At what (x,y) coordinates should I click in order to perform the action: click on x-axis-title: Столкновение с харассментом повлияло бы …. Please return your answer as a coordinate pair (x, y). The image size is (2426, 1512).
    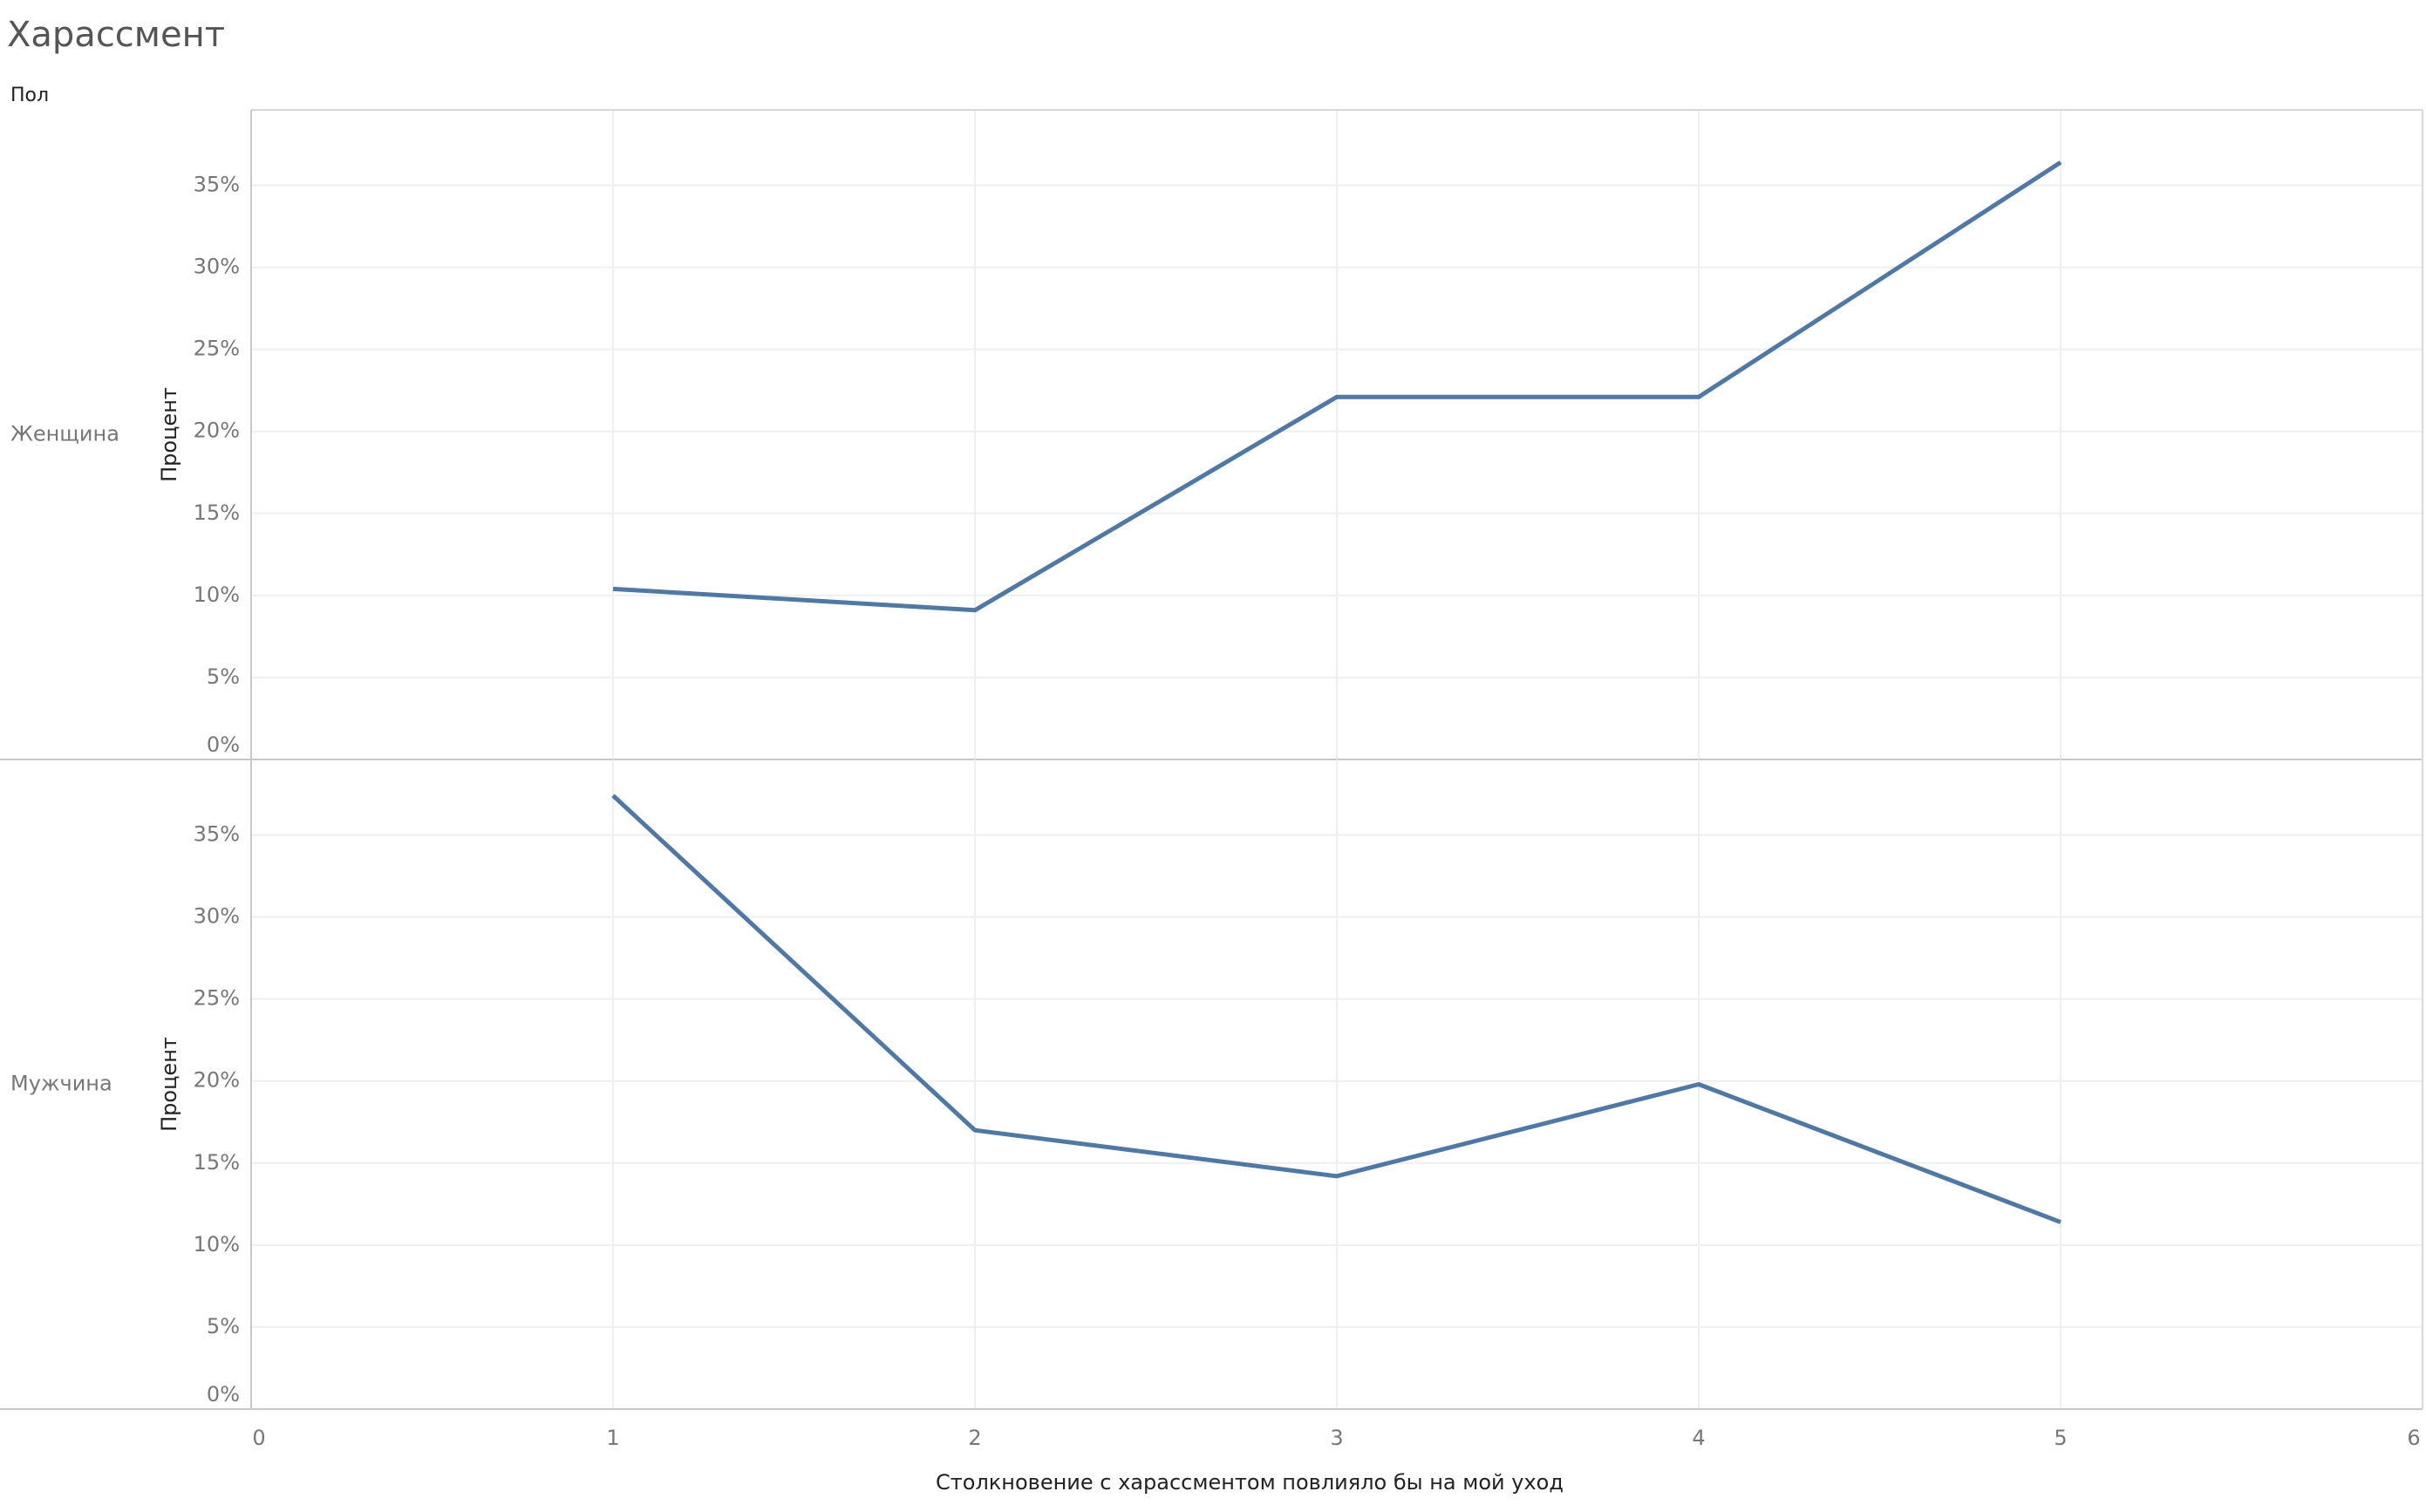
    Looking at the image, I should click on (1250, 1482).